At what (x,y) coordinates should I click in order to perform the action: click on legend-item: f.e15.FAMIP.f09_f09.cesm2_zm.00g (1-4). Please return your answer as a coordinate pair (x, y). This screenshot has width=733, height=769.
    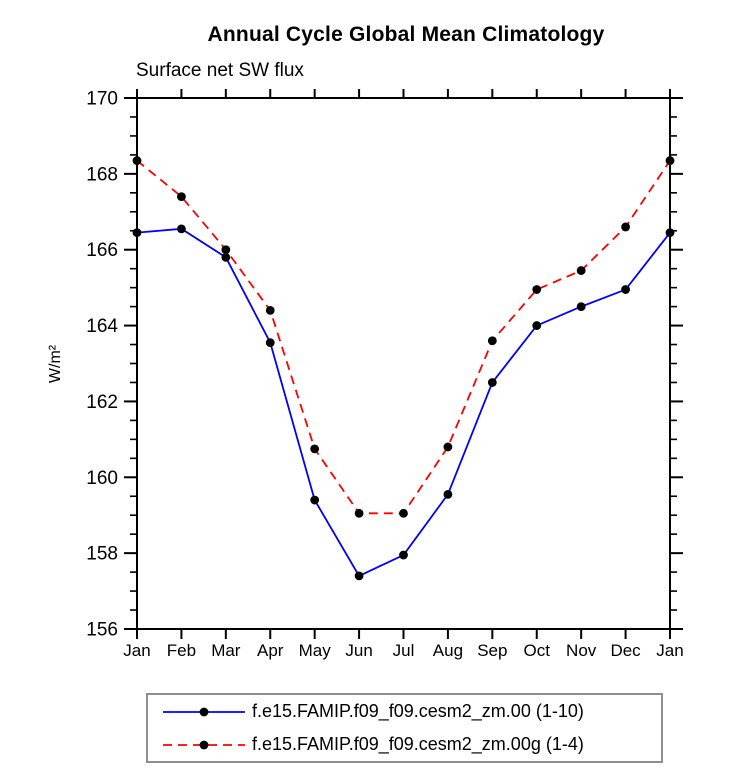
    Looking at the image, I should click on (404, 745).